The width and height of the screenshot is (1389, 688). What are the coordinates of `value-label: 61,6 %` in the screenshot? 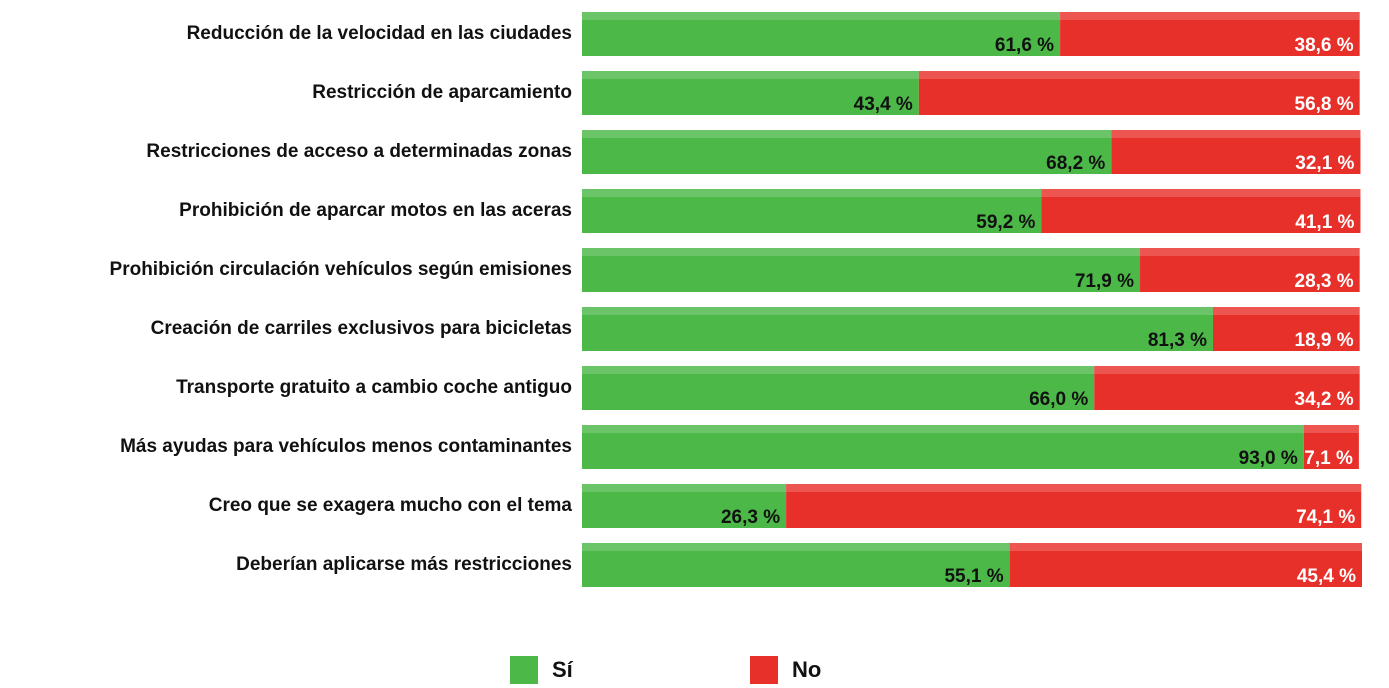 It's located at (1024, 45).